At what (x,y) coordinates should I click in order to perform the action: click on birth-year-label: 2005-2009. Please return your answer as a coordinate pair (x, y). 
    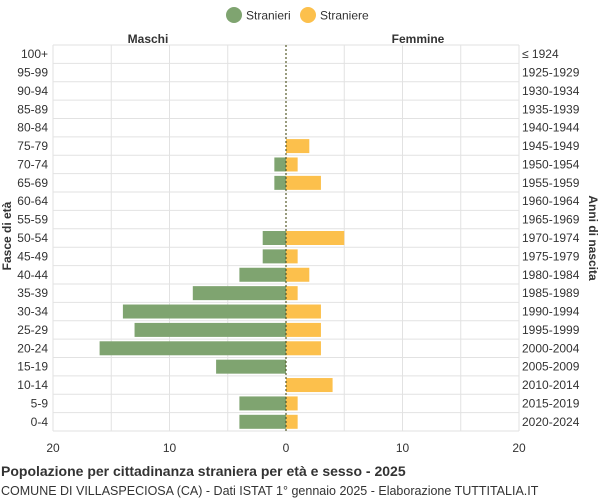
    Looking at the image, I should click on (551, 367).